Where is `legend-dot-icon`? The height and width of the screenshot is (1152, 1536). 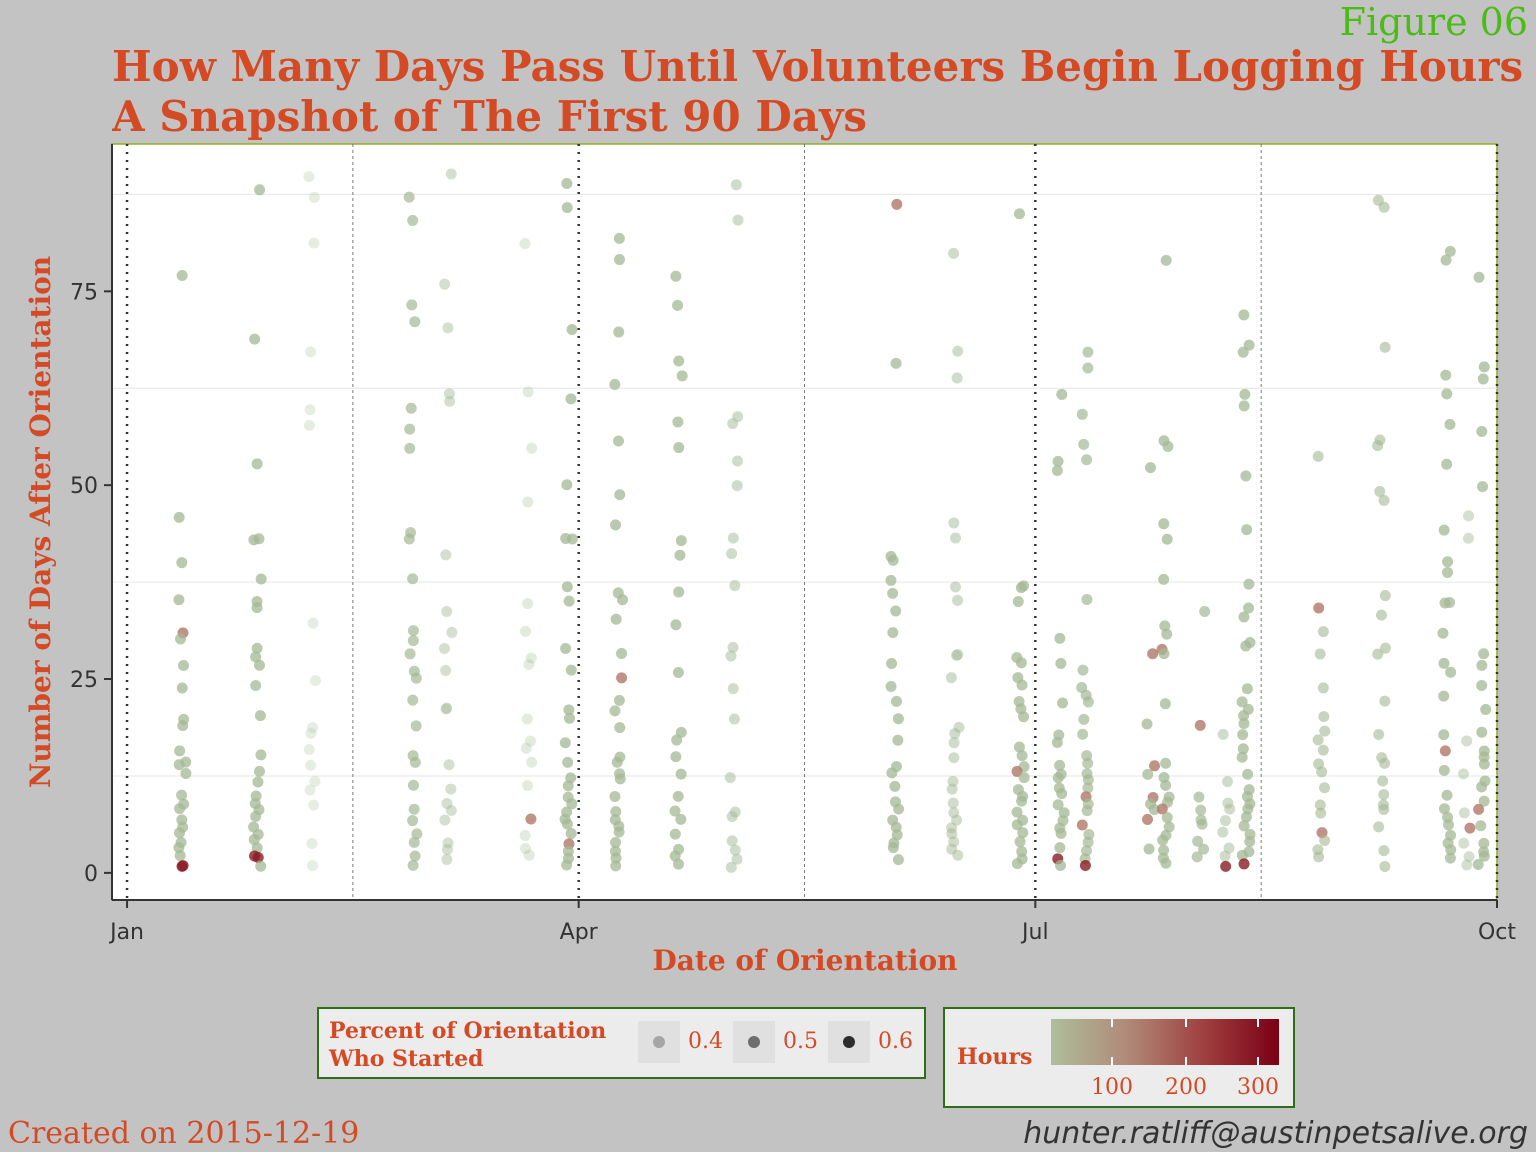 legend-dot-icon is located at coordinates (849, 1042).